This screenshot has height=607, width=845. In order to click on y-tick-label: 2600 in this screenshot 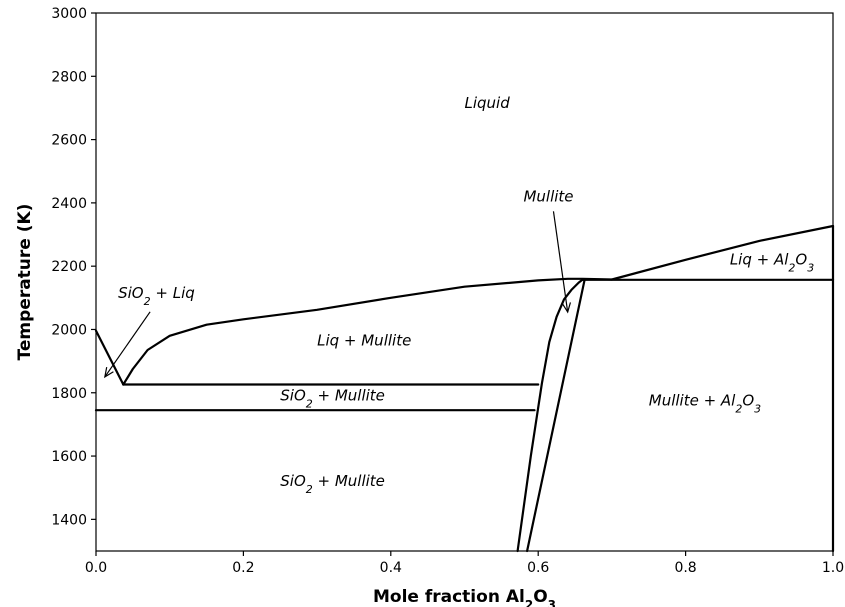, I will do `click(69, 141)`.